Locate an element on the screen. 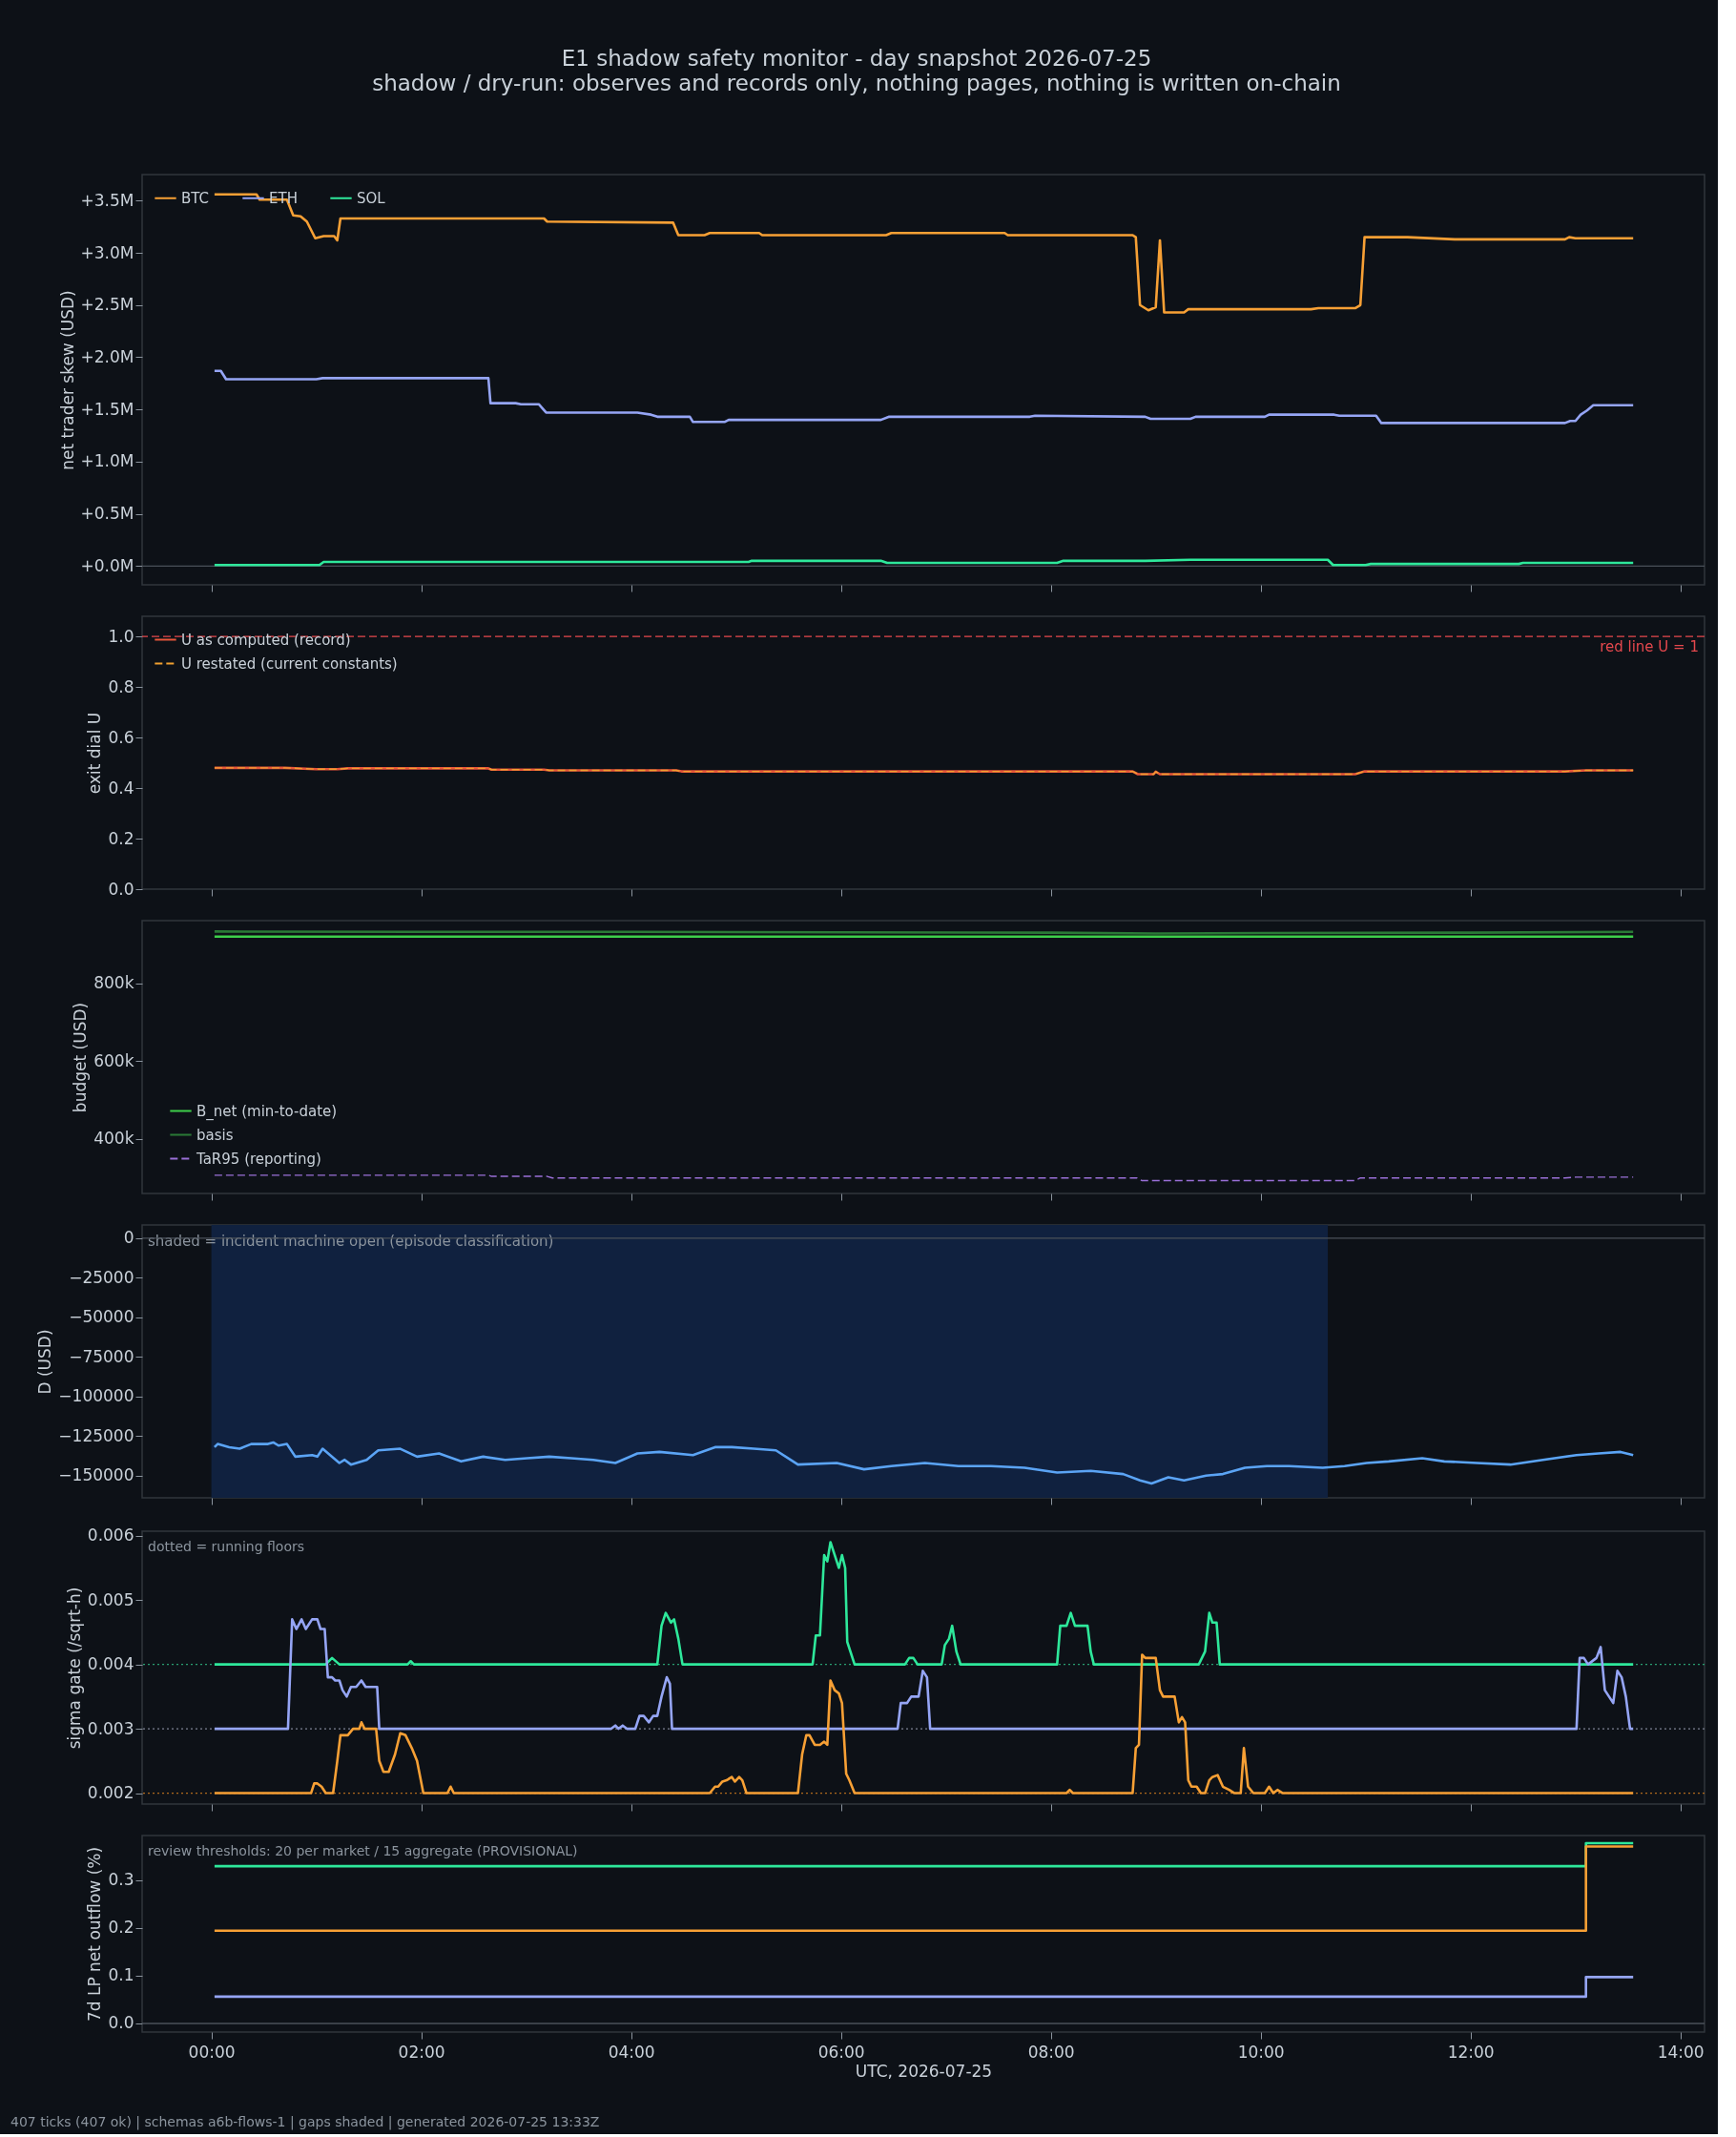 The image size is (1736, 2137). y-tick-label: −100000 is located at coordinates (96, 1396).